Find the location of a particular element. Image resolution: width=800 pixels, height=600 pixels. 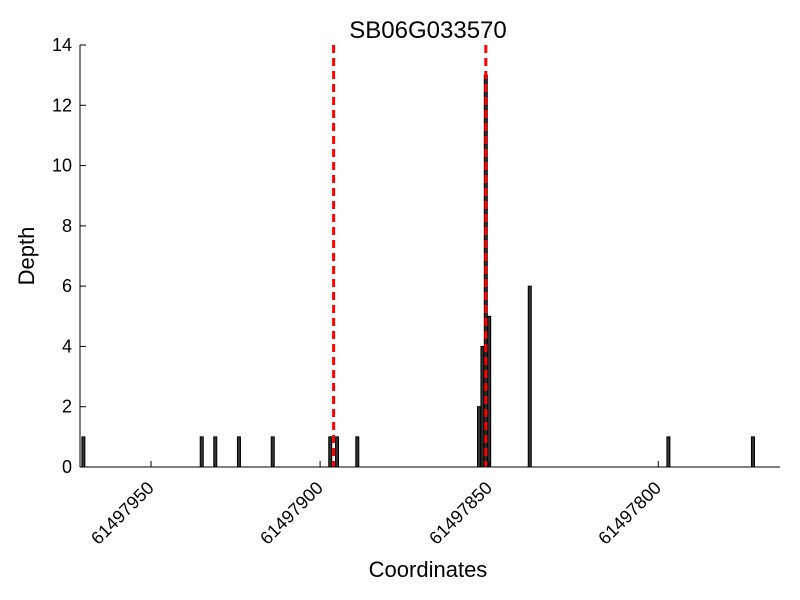

y-tick-label: 2 is located at coordinates (67, 407).